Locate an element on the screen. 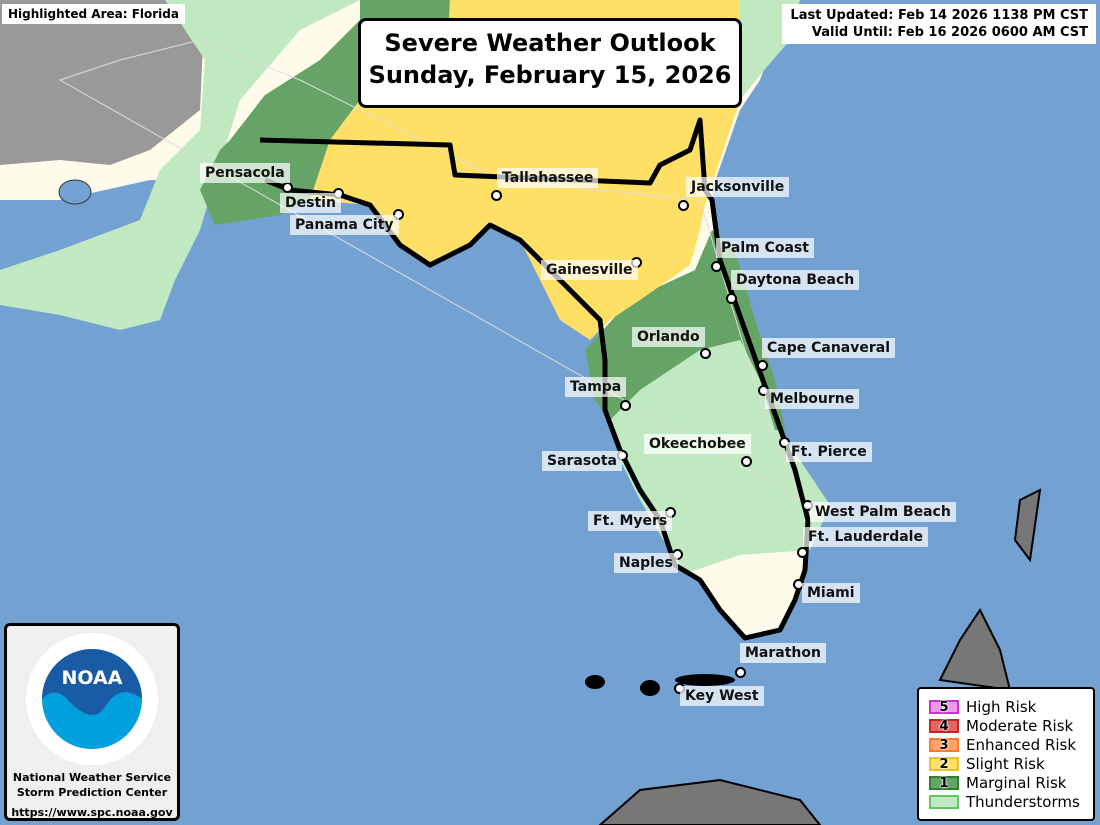 The width and height of the screenshot is (1100, 825). keys-islands is located at coordinates (660, 685).